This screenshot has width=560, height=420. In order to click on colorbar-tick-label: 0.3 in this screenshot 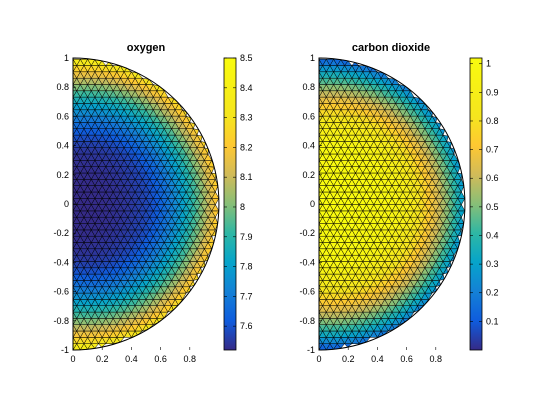, I will do `click(492, 264)`.